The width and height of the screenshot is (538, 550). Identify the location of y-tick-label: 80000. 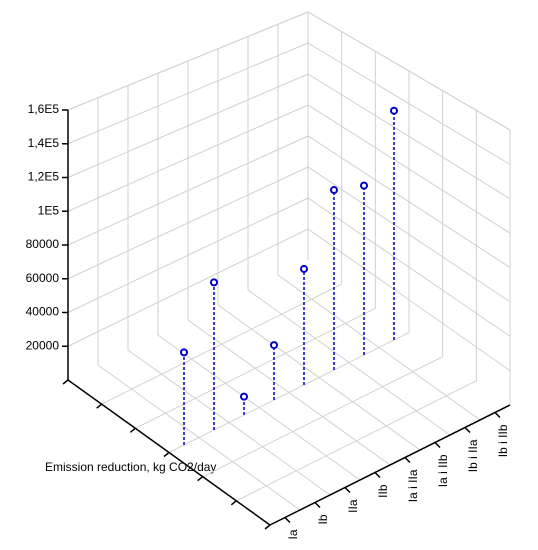
(43, 244).